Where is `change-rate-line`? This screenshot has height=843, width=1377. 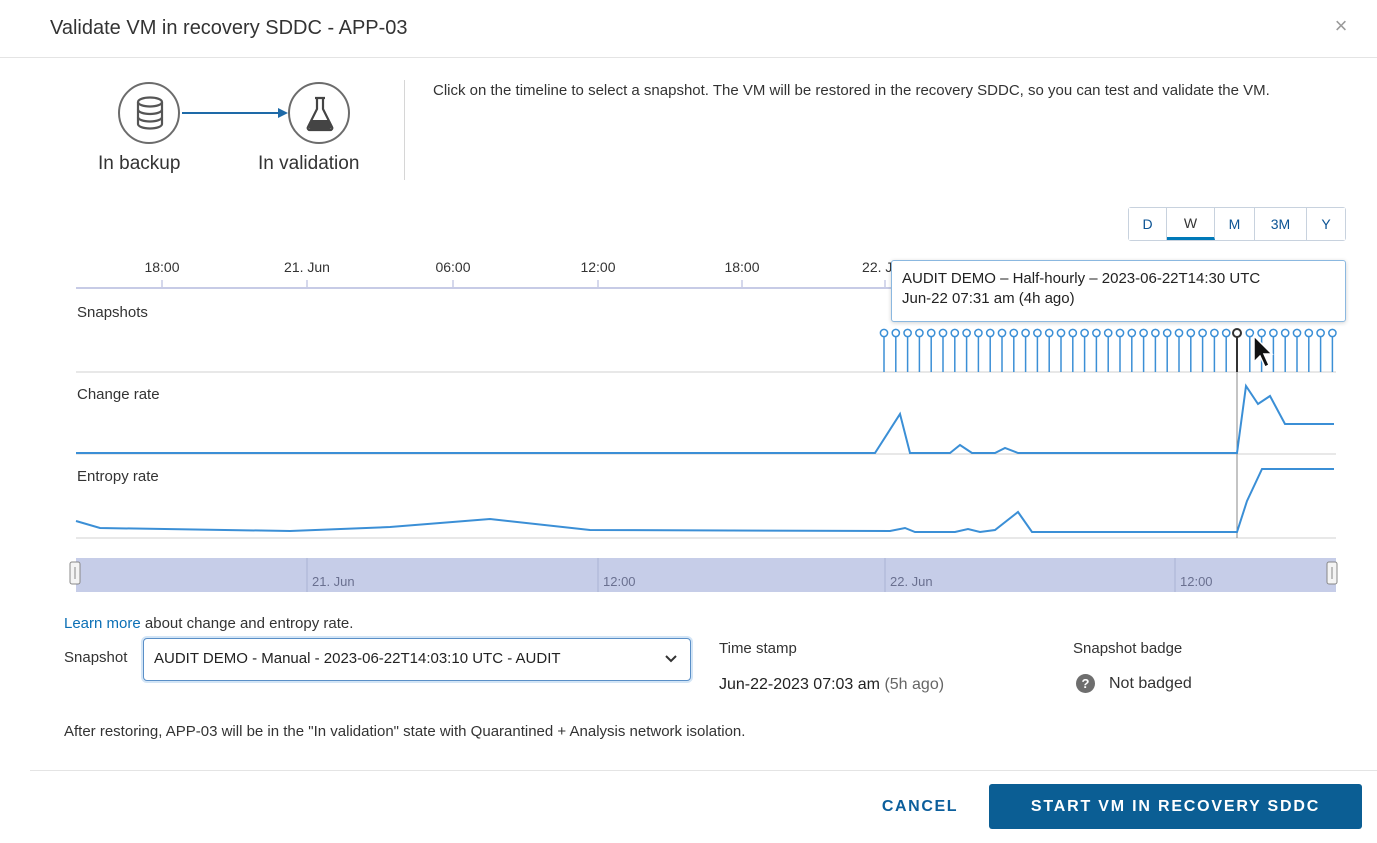
change-rate-line is located at coordinates (705, 418).